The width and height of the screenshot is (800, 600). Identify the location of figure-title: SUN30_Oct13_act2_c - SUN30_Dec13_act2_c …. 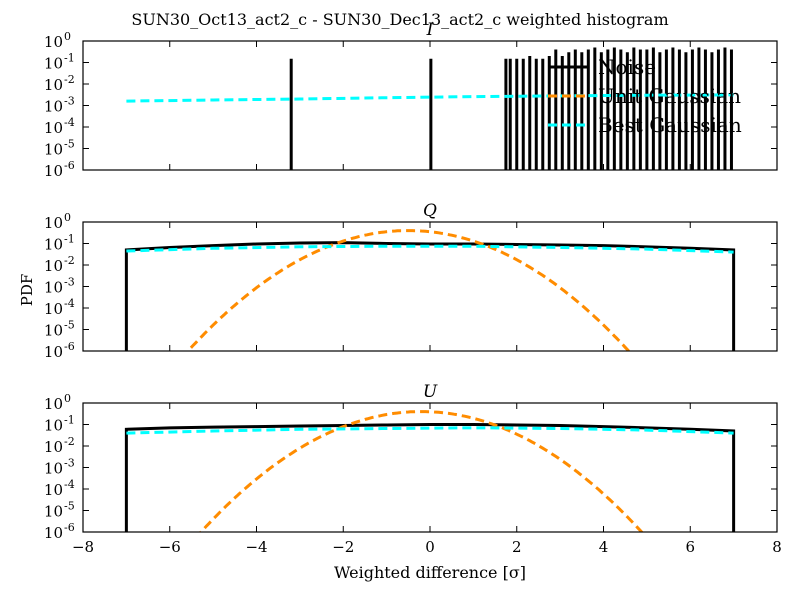
(399, 19).